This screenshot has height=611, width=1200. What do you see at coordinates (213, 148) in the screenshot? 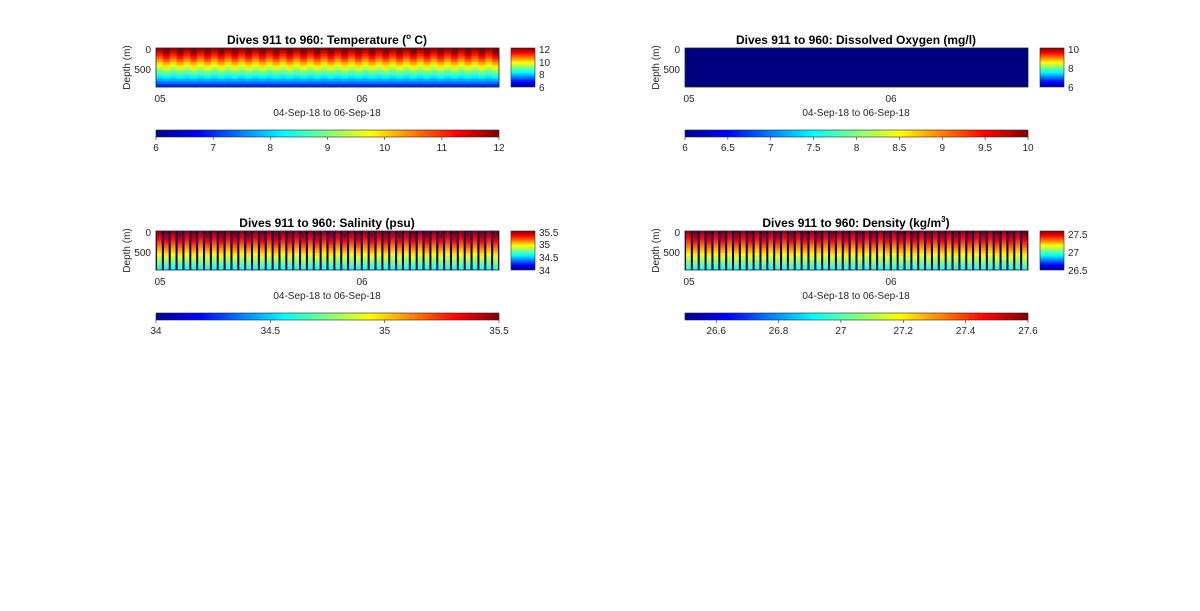
I see `colorbar-tick-label: 7` at bounding box center [213, 148].